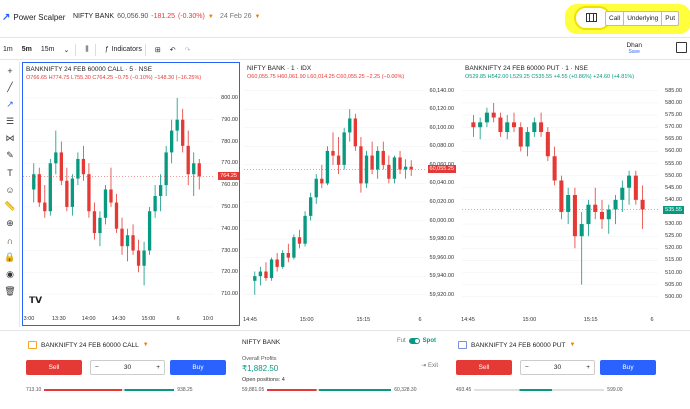 This screenshot has height=409, width=690. Describe the element at coordinates (484, 367) in the screenshot. I see `put-sell-button: Sell` at that location.